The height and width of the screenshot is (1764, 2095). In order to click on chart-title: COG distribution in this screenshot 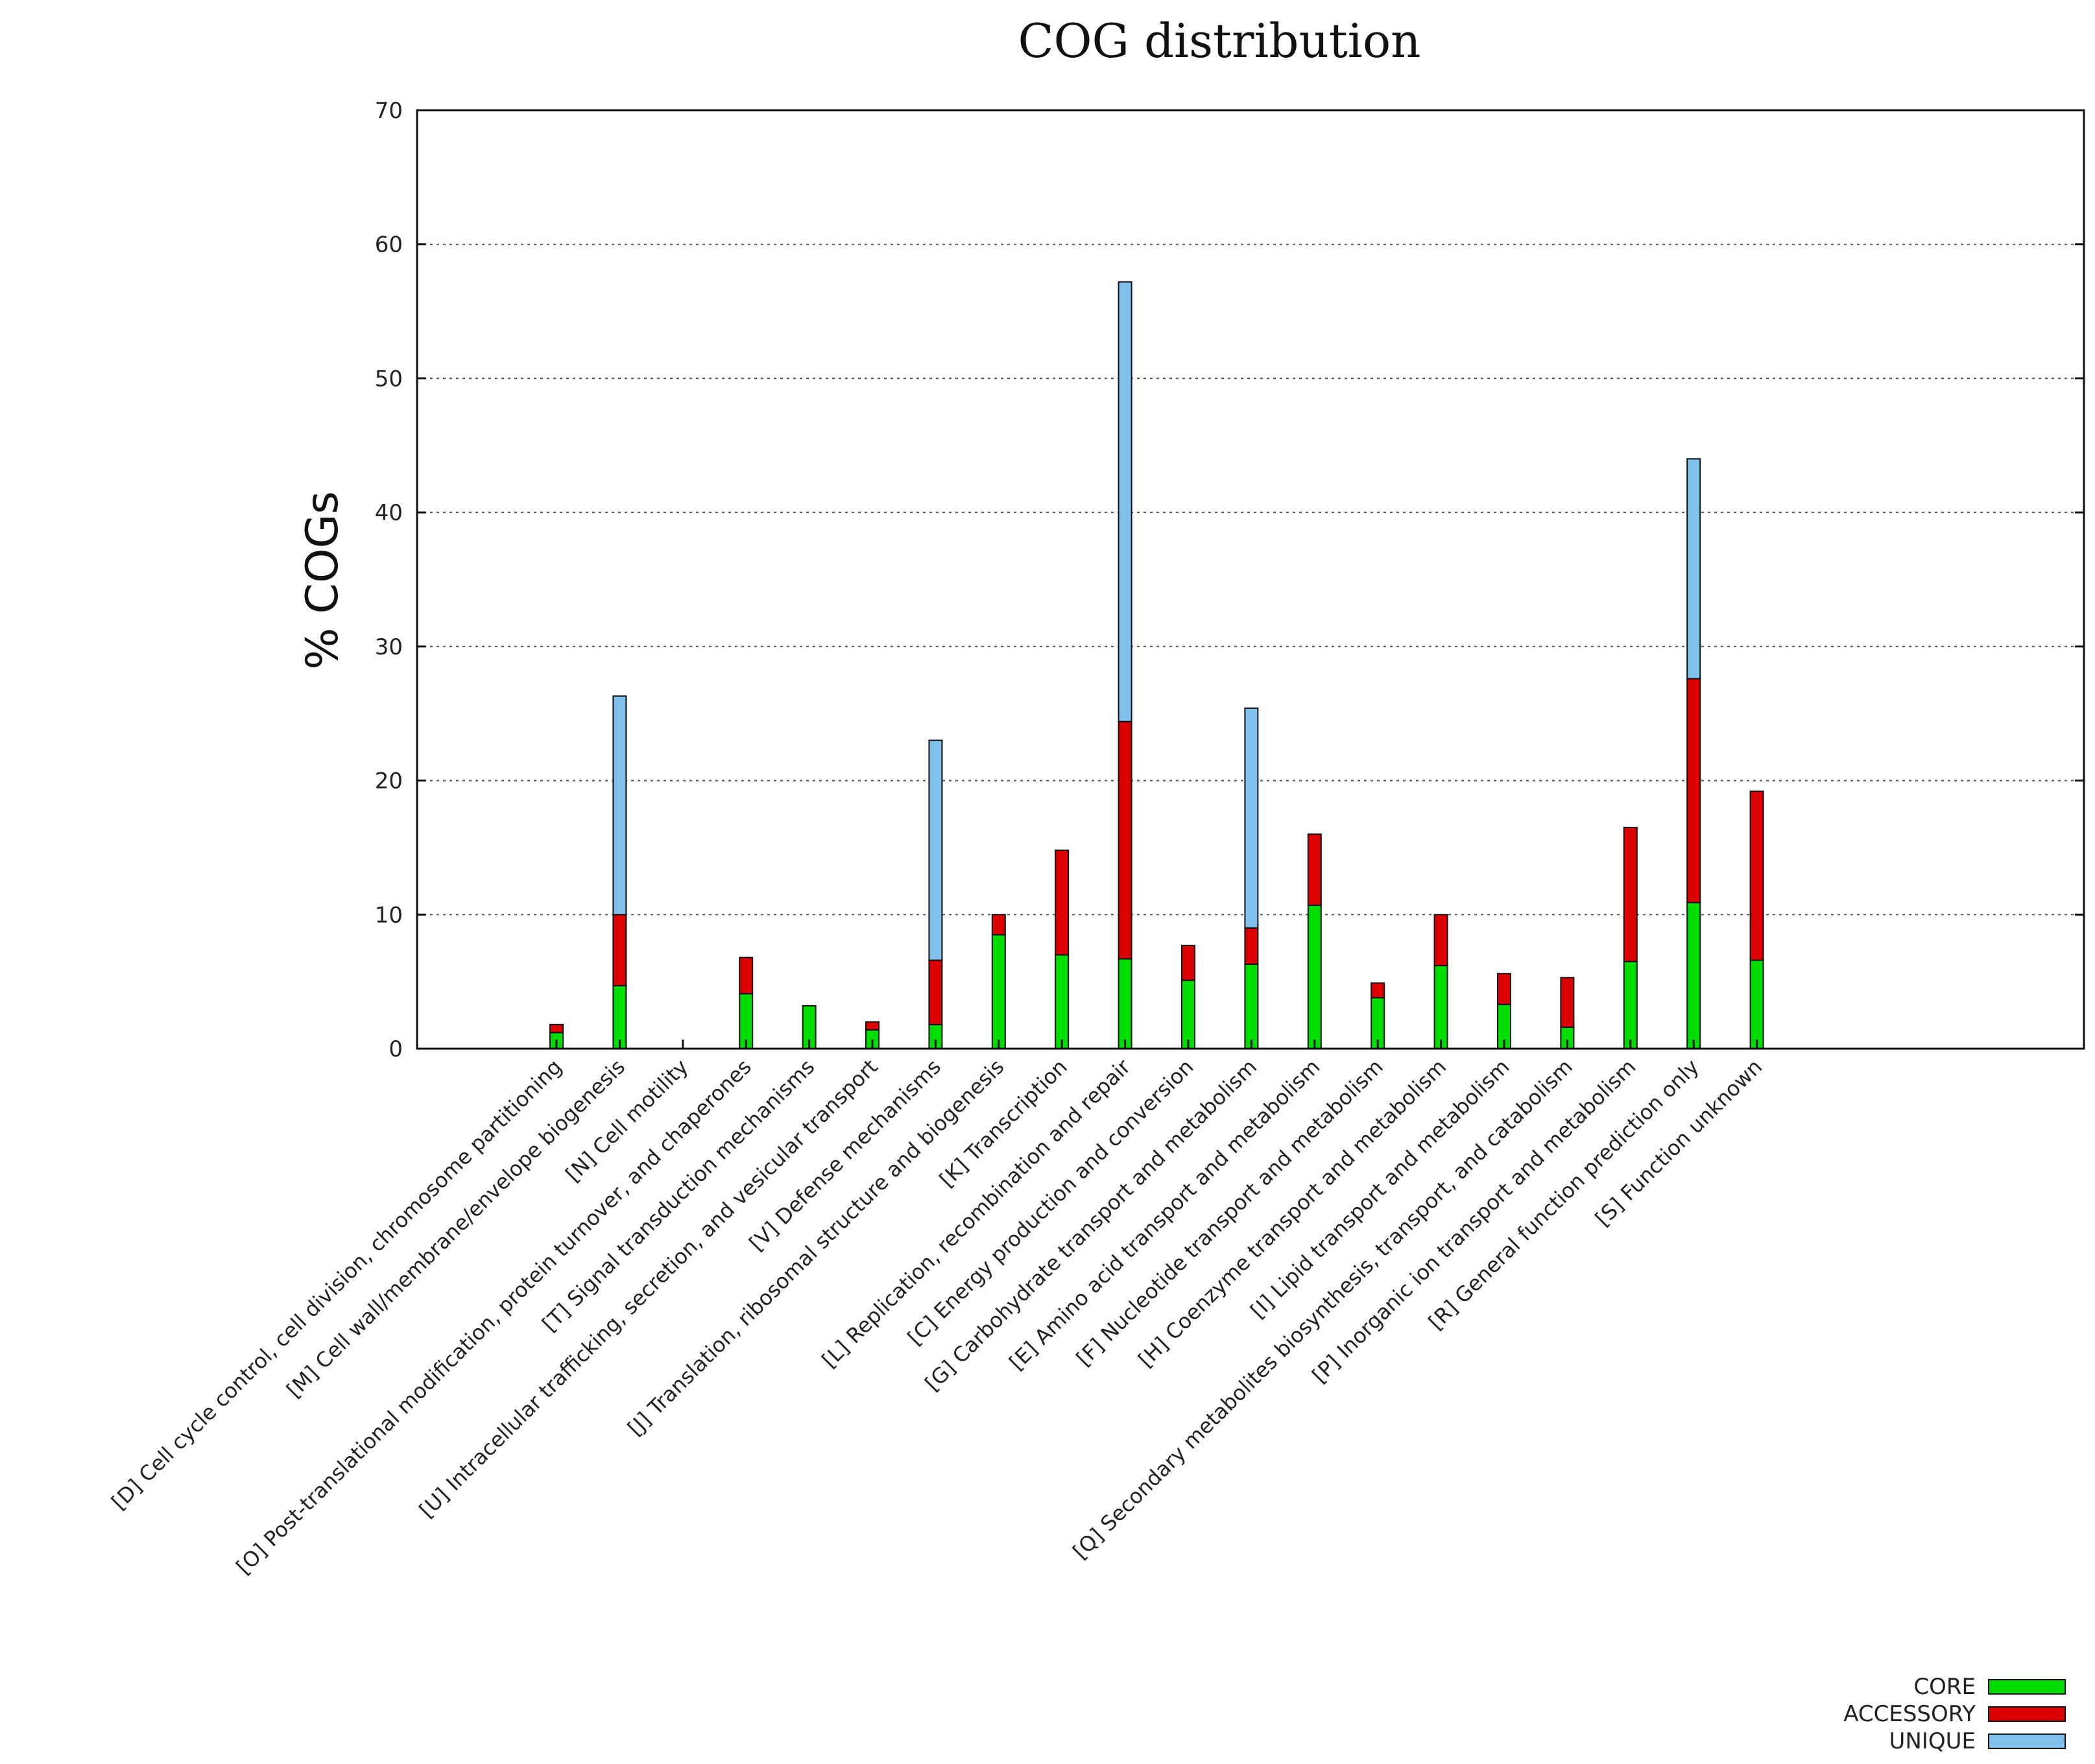, I will do `click(1219, 41)`.